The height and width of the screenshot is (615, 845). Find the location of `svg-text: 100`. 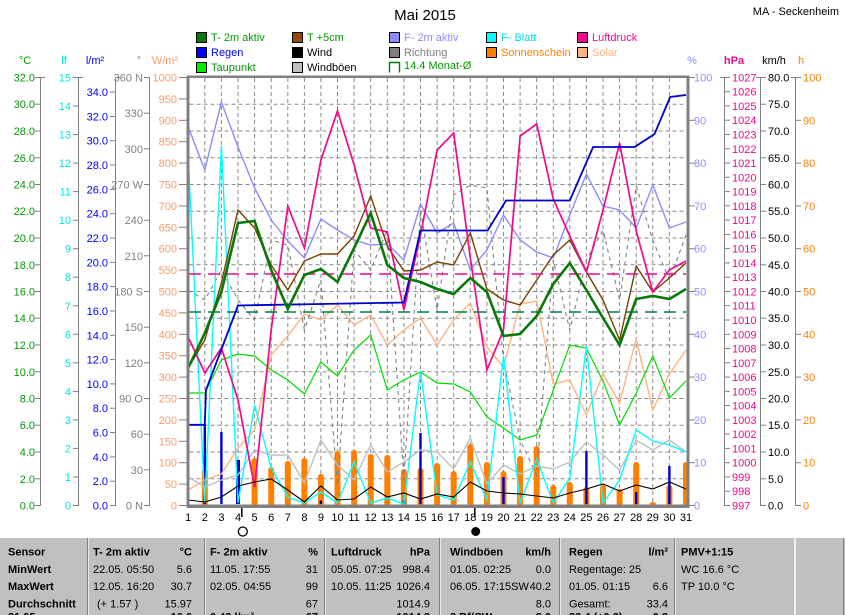

svg-text: 100 is located at coordinates (168, 464).